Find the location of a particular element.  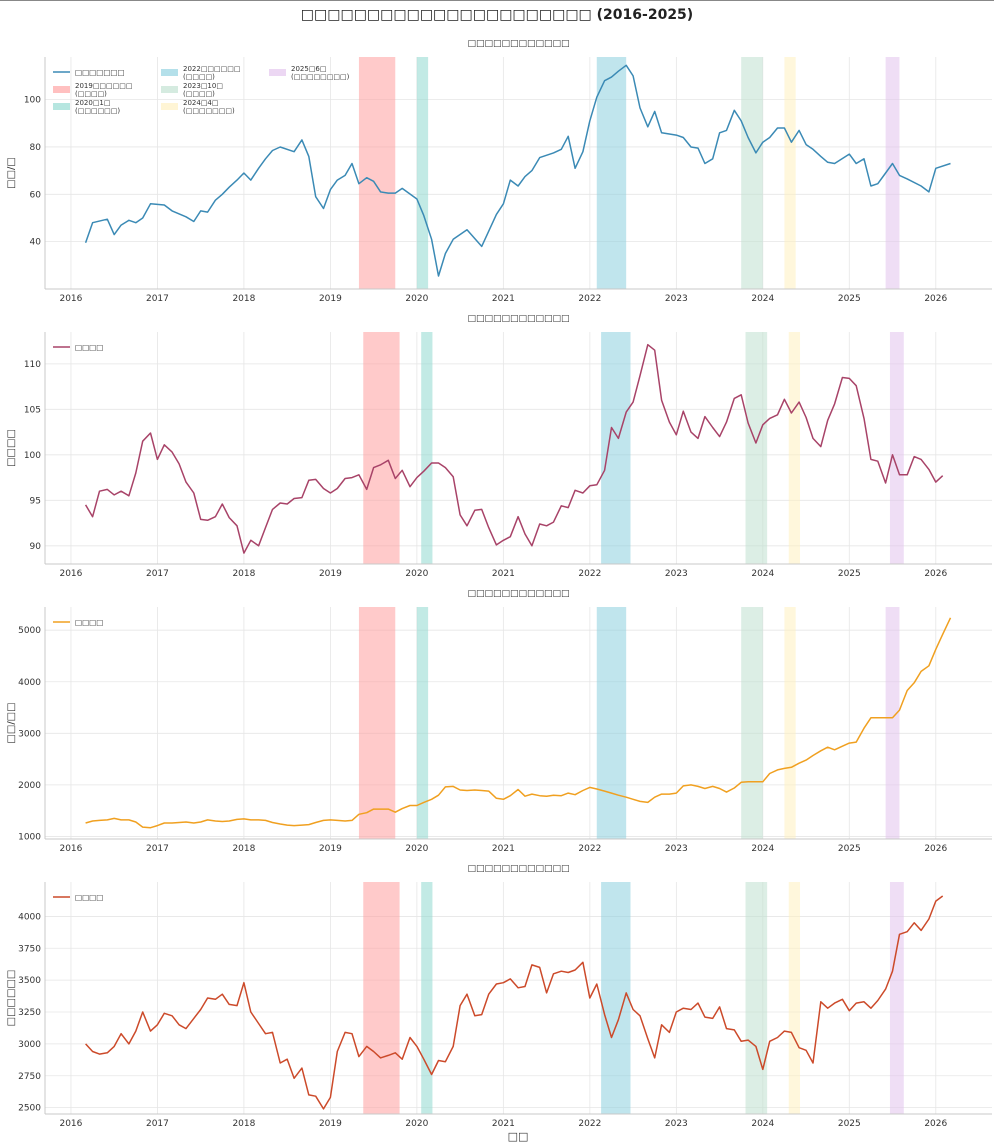

legend-label: 2019□□□□□□ is located at coordinates (104, 86).